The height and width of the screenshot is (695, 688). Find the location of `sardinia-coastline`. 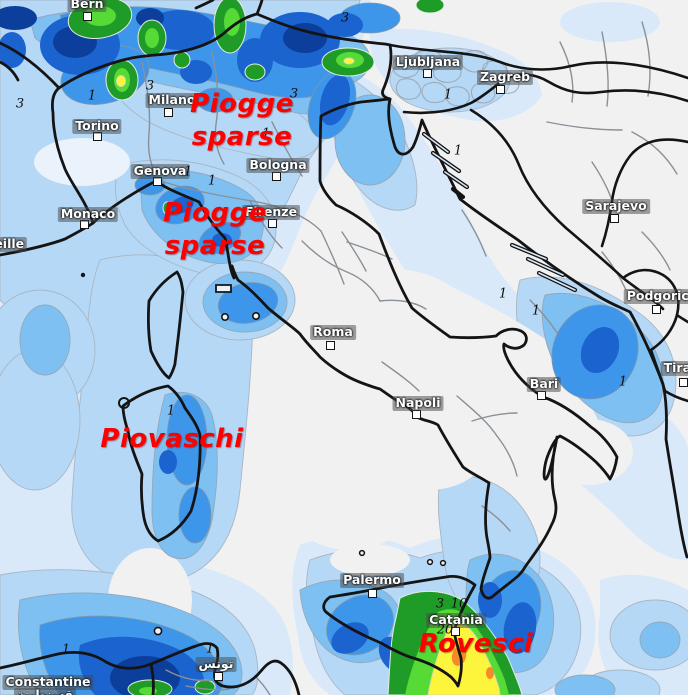

sardinia-coastline is located at coordinates (161, 463).